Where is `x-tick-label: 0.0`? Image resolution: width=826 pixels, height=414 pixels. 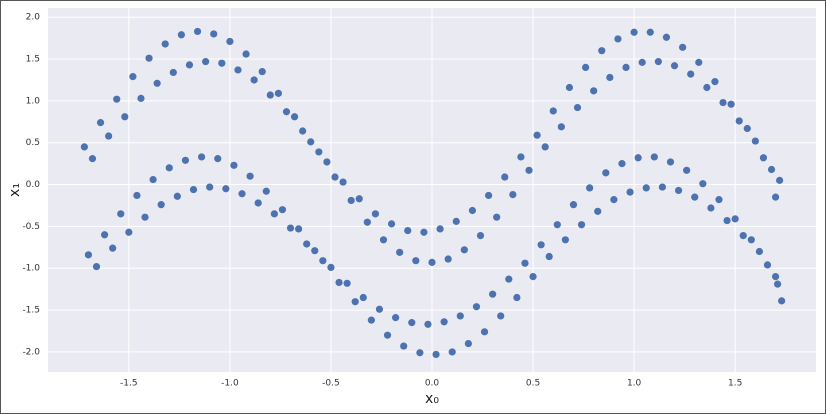 x-tick-label: 0.0 is located at coordinates (432, 384).